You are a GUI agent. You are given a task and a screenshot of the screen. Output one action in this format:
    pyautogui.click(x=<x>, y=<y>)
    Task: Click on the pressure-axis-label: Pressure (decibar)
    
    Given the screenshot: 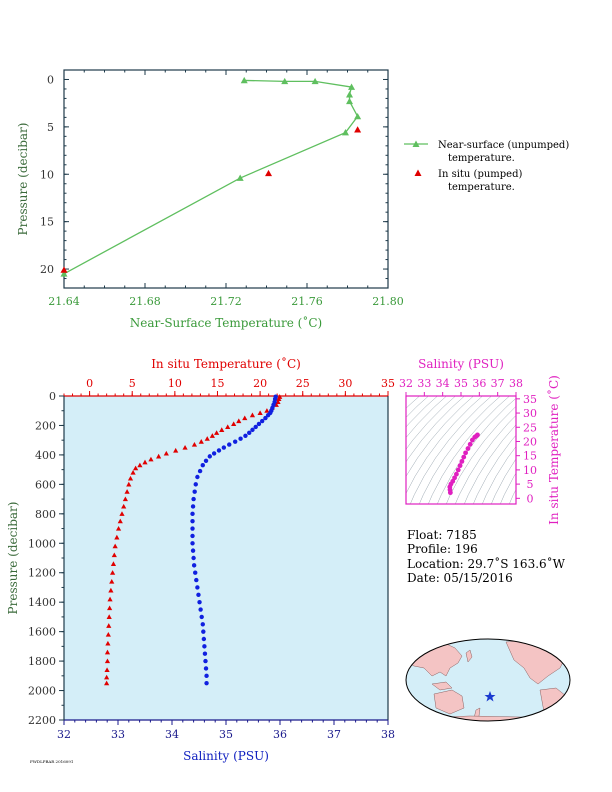 What is the action you would take?
    pyautogui.click(x=13, y=558)
    